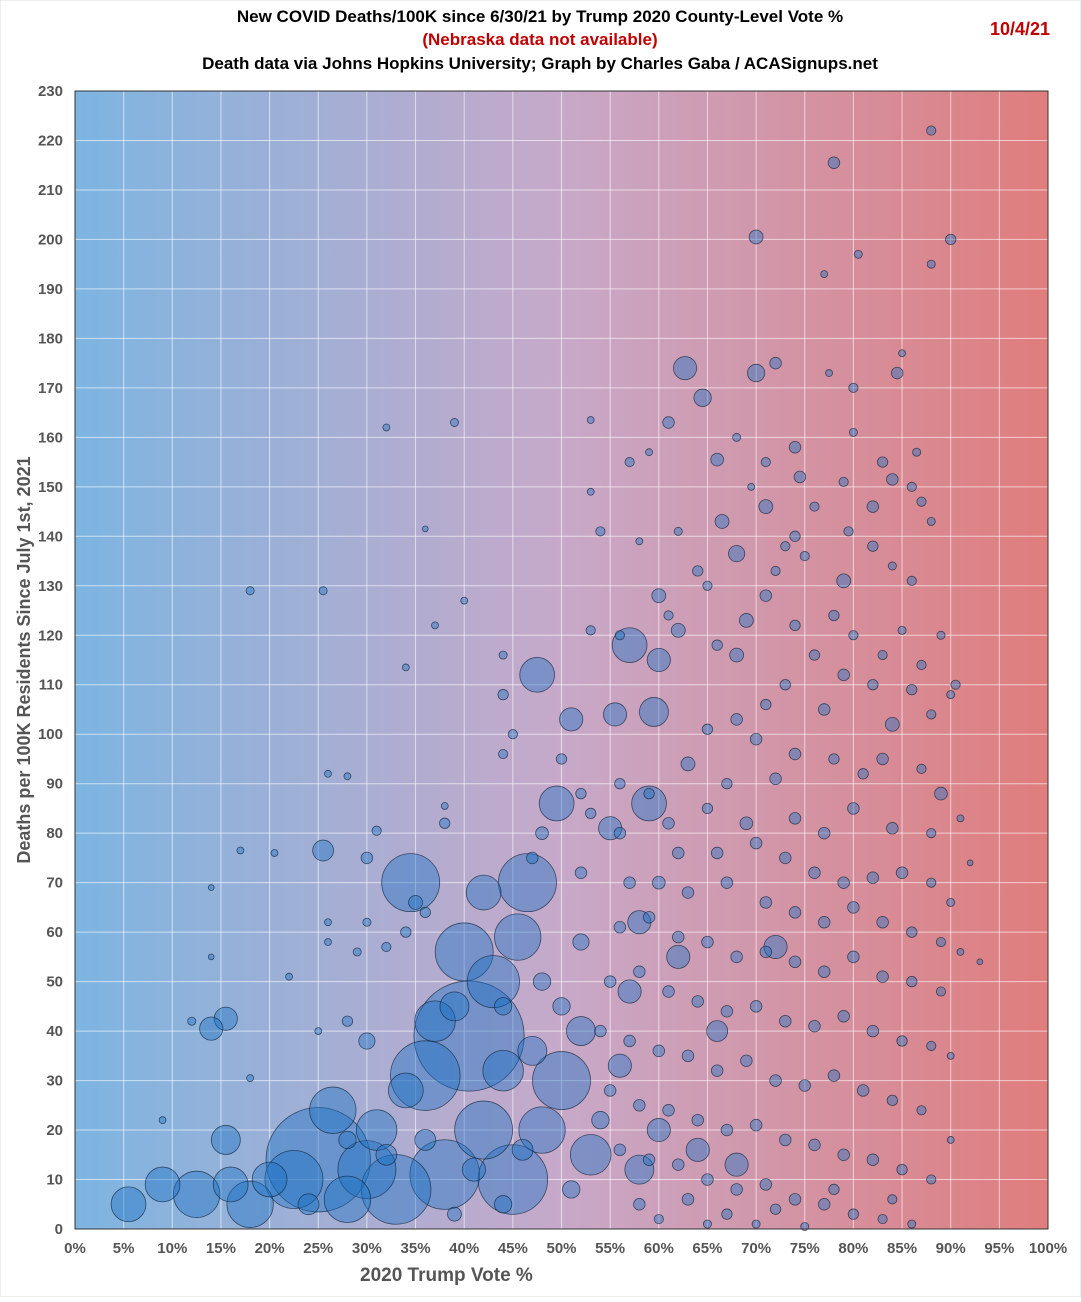 The image size is (1081, 1302). I want to click on y-tick-label: 110, so click(51, 685).